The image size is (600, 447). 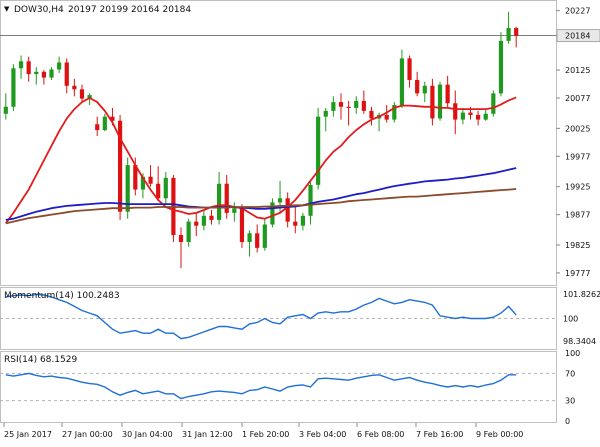 What do you see at coordinates (577, 98) in the screenshot?
I see `price-tick-label: 20077` at bounding box center [577, 98].